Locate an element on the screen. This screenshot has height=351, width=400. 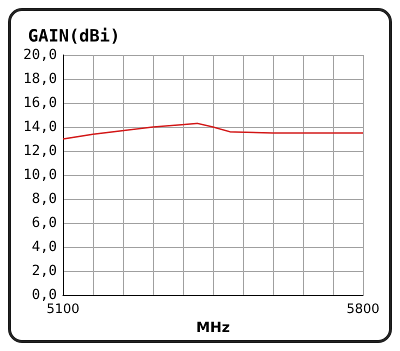
y-tick-label: 10,0 is located at coordinates (40, 175).